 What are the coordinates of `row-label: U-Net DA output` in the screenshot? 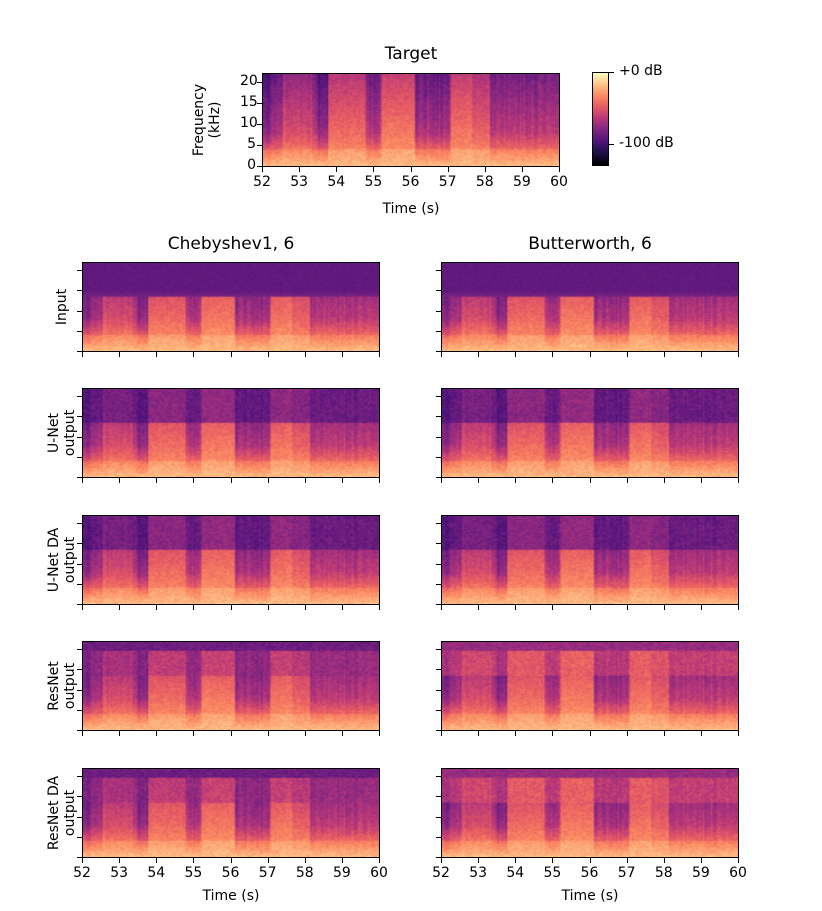 It's located at (62, 560).